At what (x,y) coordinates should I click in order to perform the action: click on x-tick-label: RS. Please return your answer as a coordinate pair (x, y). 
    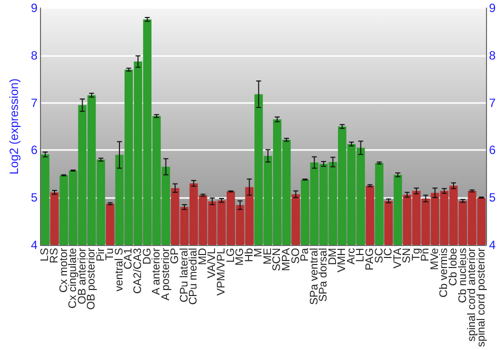
    Looking at the image, I should click on (54, 256).